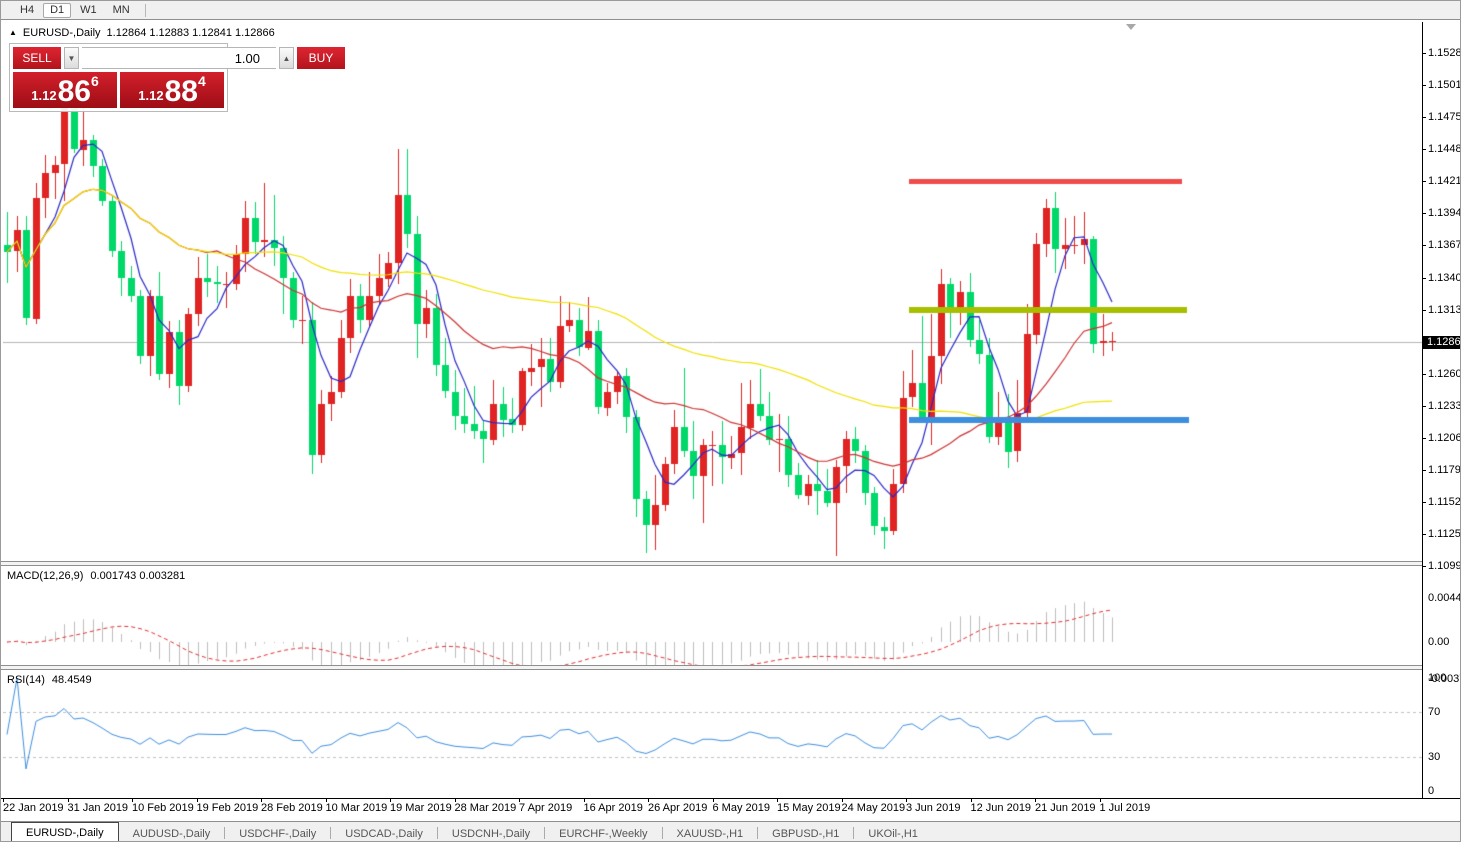 Image resolution: width=1461 pixels, height=842 pixels. What do you see at coordinates (121, 10) in the screenshot?
I see `timeframe-button-mn: MN` at bounding box center [121, 10].